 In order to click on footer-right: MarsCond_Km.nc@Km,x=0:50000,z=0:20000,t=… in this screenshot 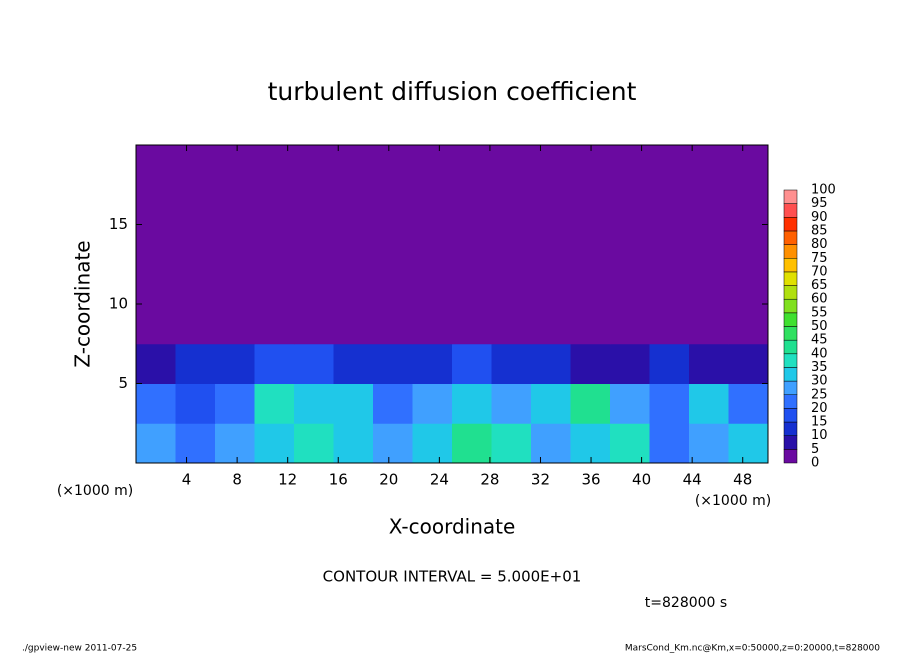, I will do `click(752, 649)`.